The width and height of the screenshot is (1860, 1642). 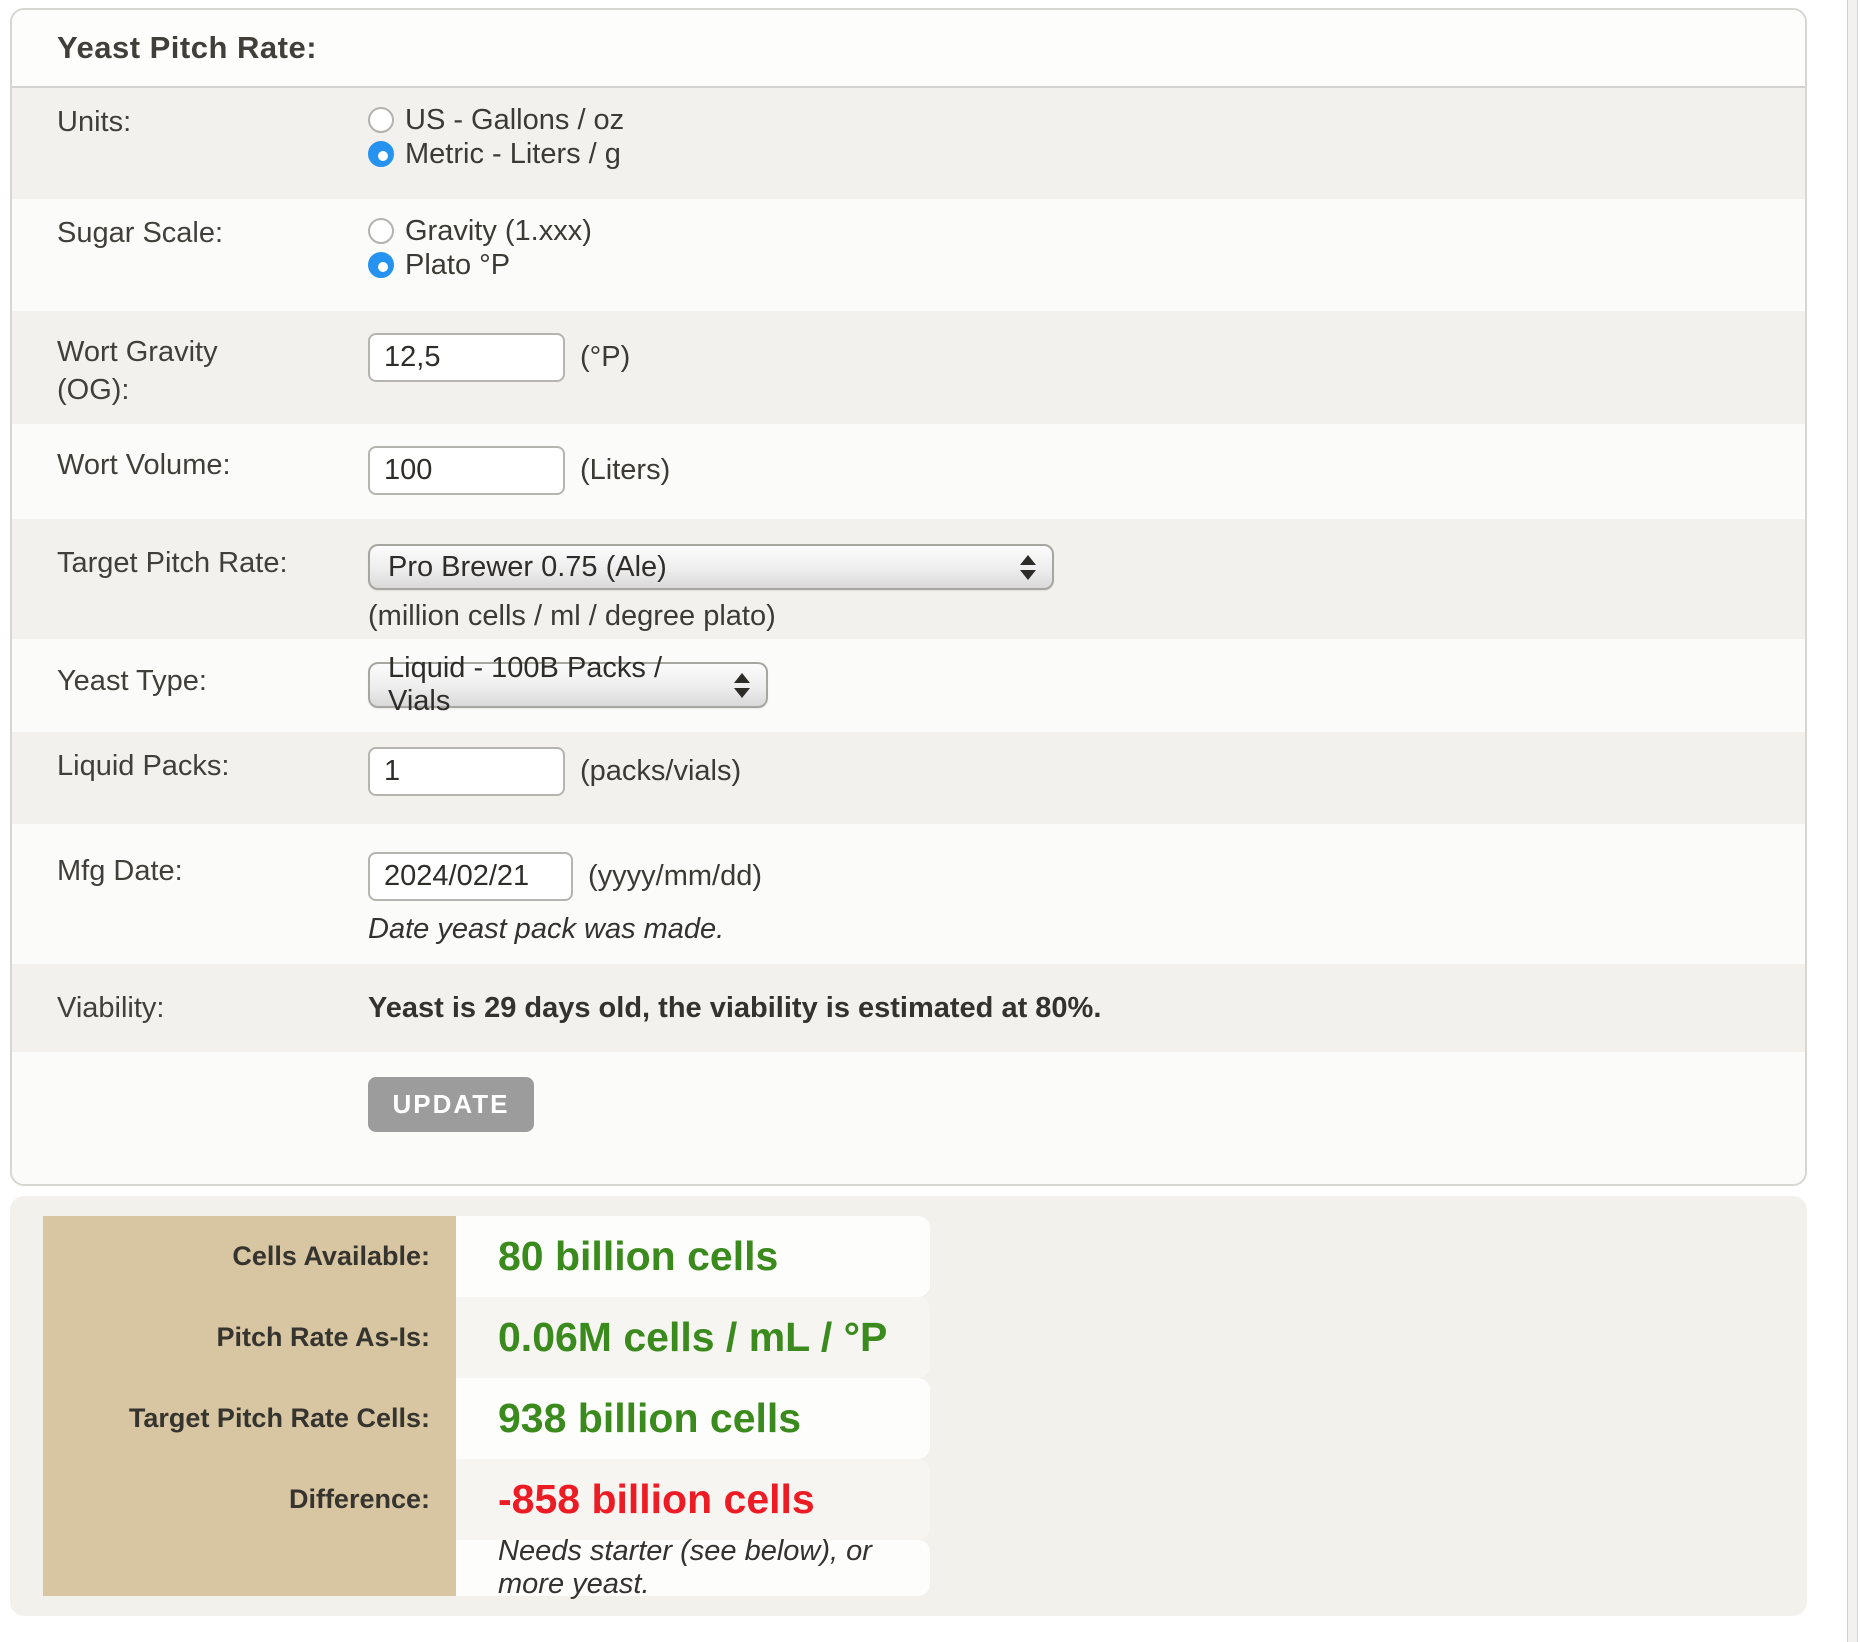 What do you see at coordinates (1086, 684) in the screenshot?
I see `yeast-type-control: Liquid - 100B Packs / Vials` at bounding box center [1086, 684].